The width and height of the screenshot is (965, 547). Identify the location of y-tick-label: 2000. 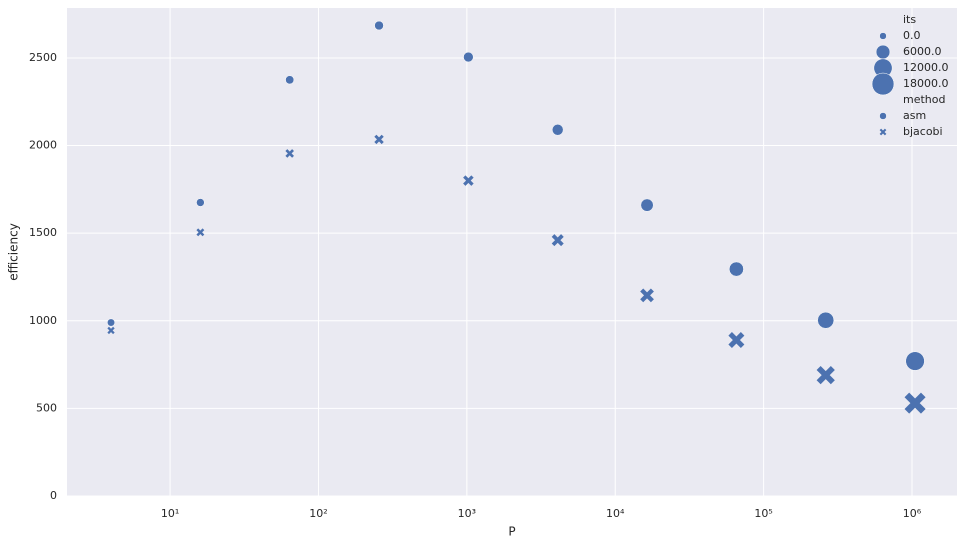
(43, 145).